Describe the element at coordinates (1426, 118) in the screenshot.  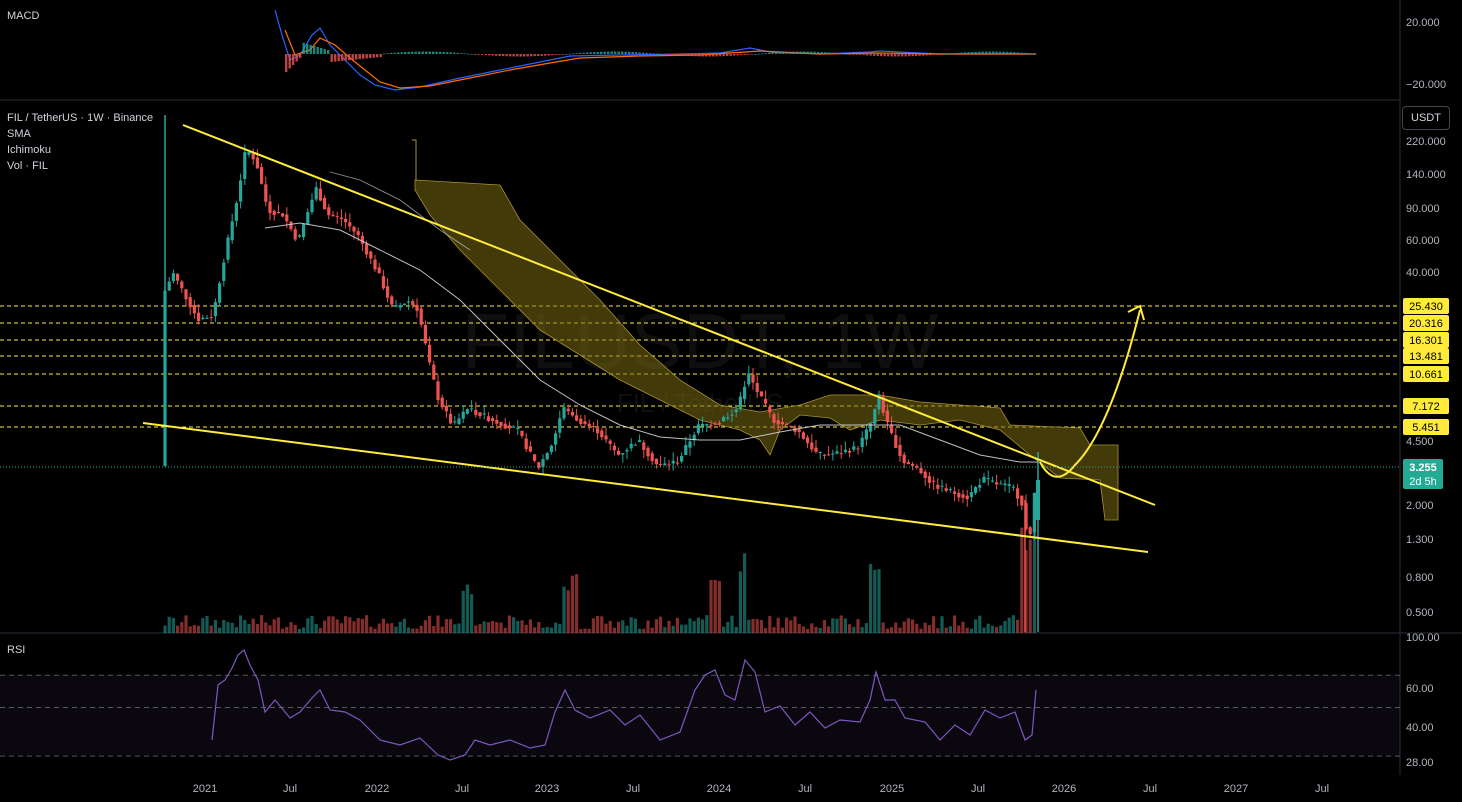
I see `currency-unit-button: USDT` at that location.